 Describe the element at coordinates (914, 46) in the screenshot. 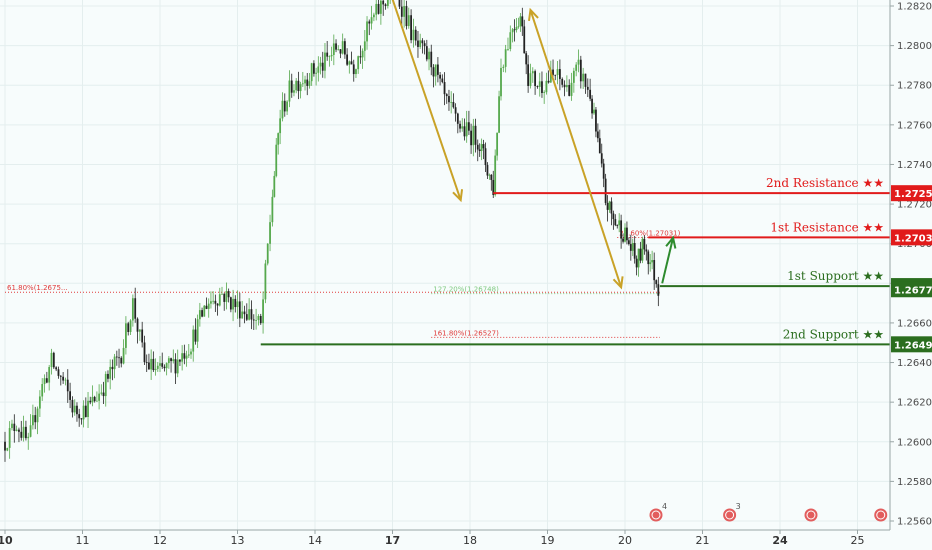

I see `y-tick-label: 1.28000` at that location.